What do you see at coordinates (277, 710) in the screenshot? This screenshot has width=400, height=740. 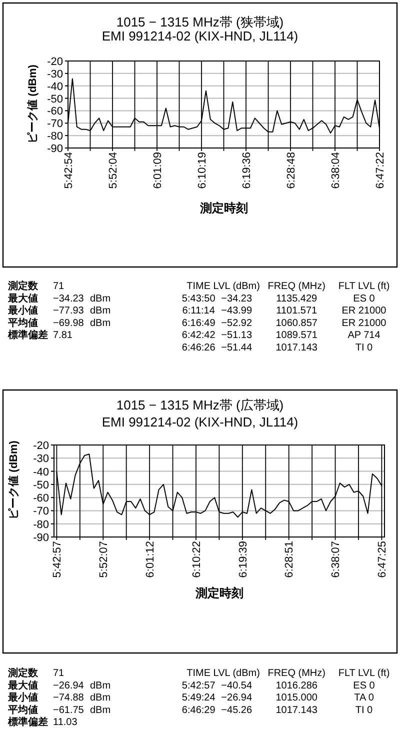 I see `text: 6:46:29 −45.26 1017.143 TI 0` at bounding box center [277, 710].